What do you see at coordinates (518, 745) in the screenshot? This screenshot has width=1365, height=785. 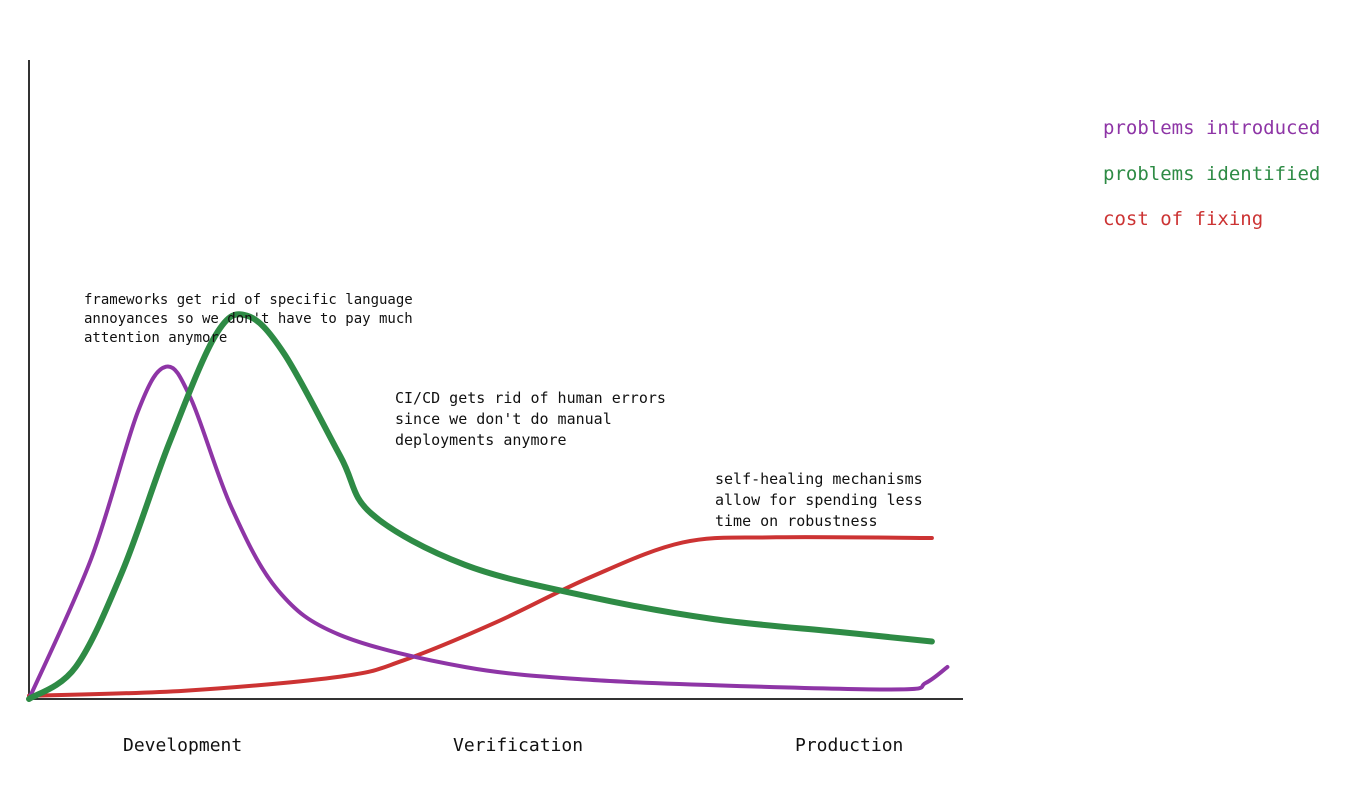 I see `x-tick-label-verification: Verification` at bounding box center [518, 745].